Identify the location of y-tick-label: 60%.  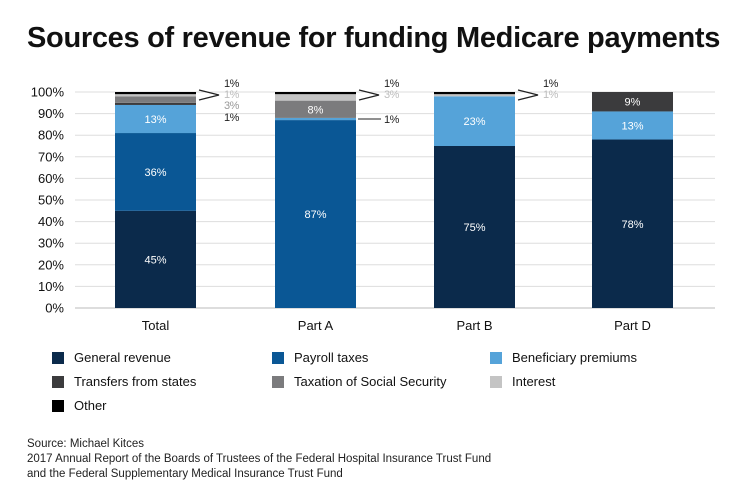
(51, 178).